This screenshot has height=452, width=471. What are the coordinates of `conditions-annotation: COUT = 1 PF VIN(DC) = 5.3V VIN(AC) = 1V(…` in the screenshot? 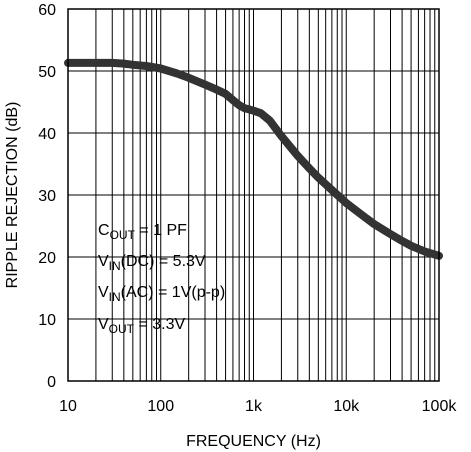 It's located at (161, 279).